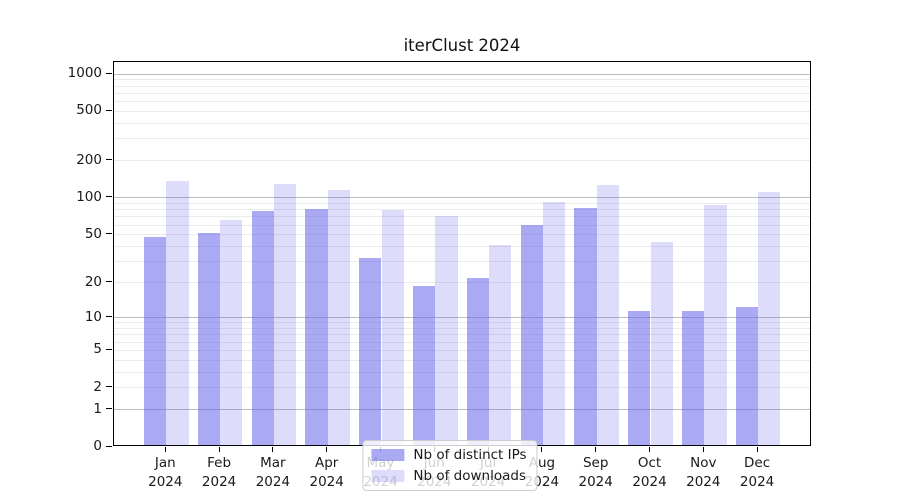 This screenshot has height=500, width=900. I want to click on bar-ips-jun, so click(424, 365).